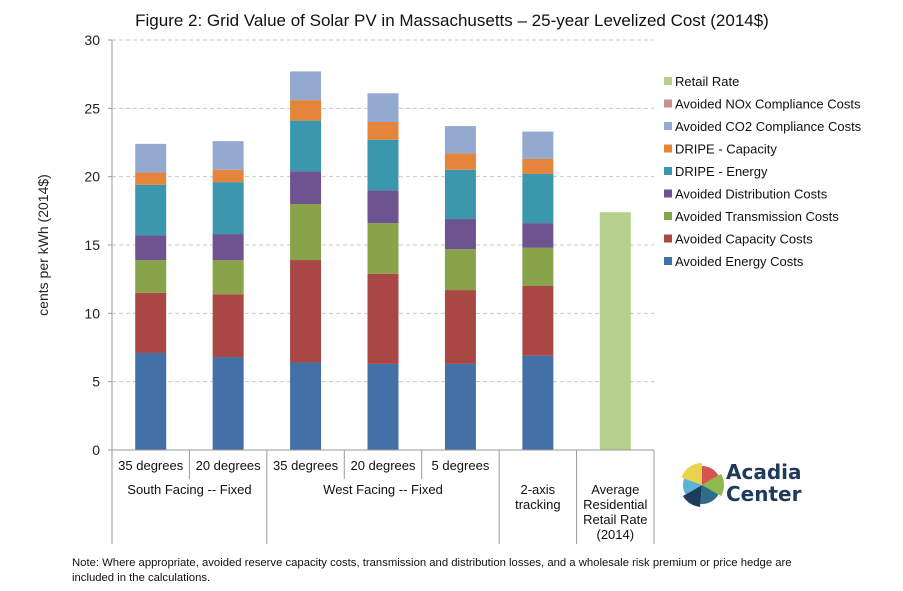  Describe the element at coordinates (189, 489) in the screenshot. I see `category-group-label: South Facing -- Fixed` at that location.